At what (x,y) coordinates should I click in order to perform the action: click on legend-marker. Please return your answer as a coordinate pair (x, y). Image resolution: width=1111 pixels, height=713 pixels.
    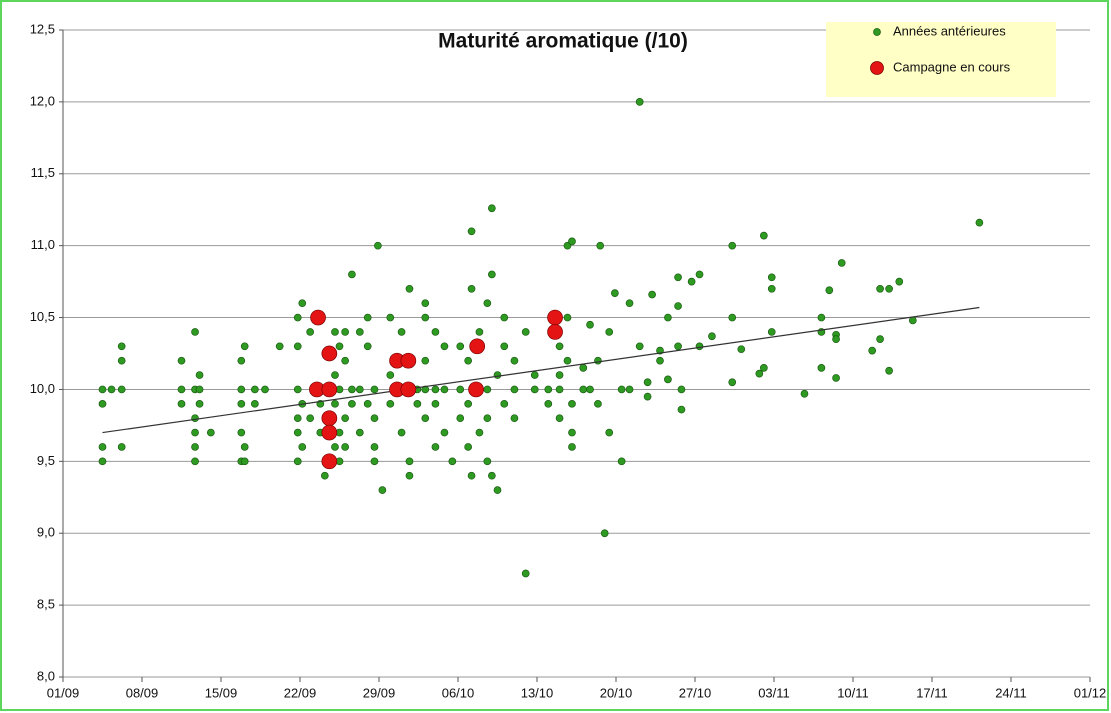
    Looking at the image, I should click on (877, 68).